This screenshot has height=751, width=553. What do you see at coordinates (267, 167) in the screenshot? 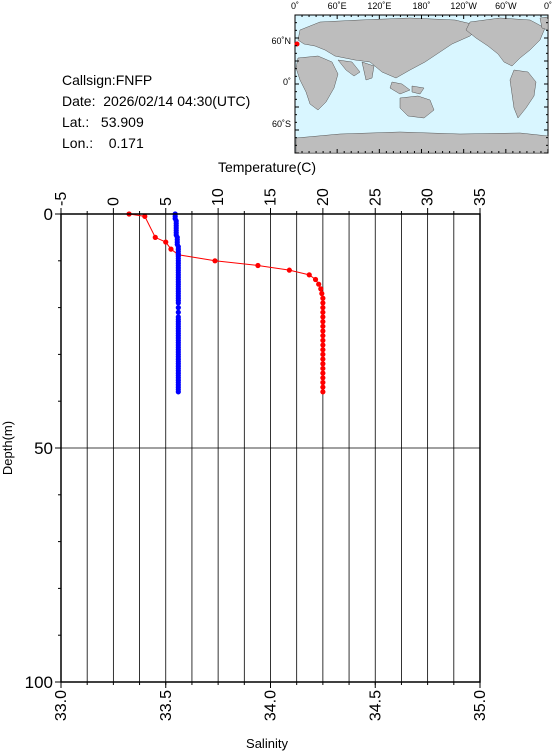
I see `temperature-axis-title: Temperature(C)` at bounding box center [267, 167].